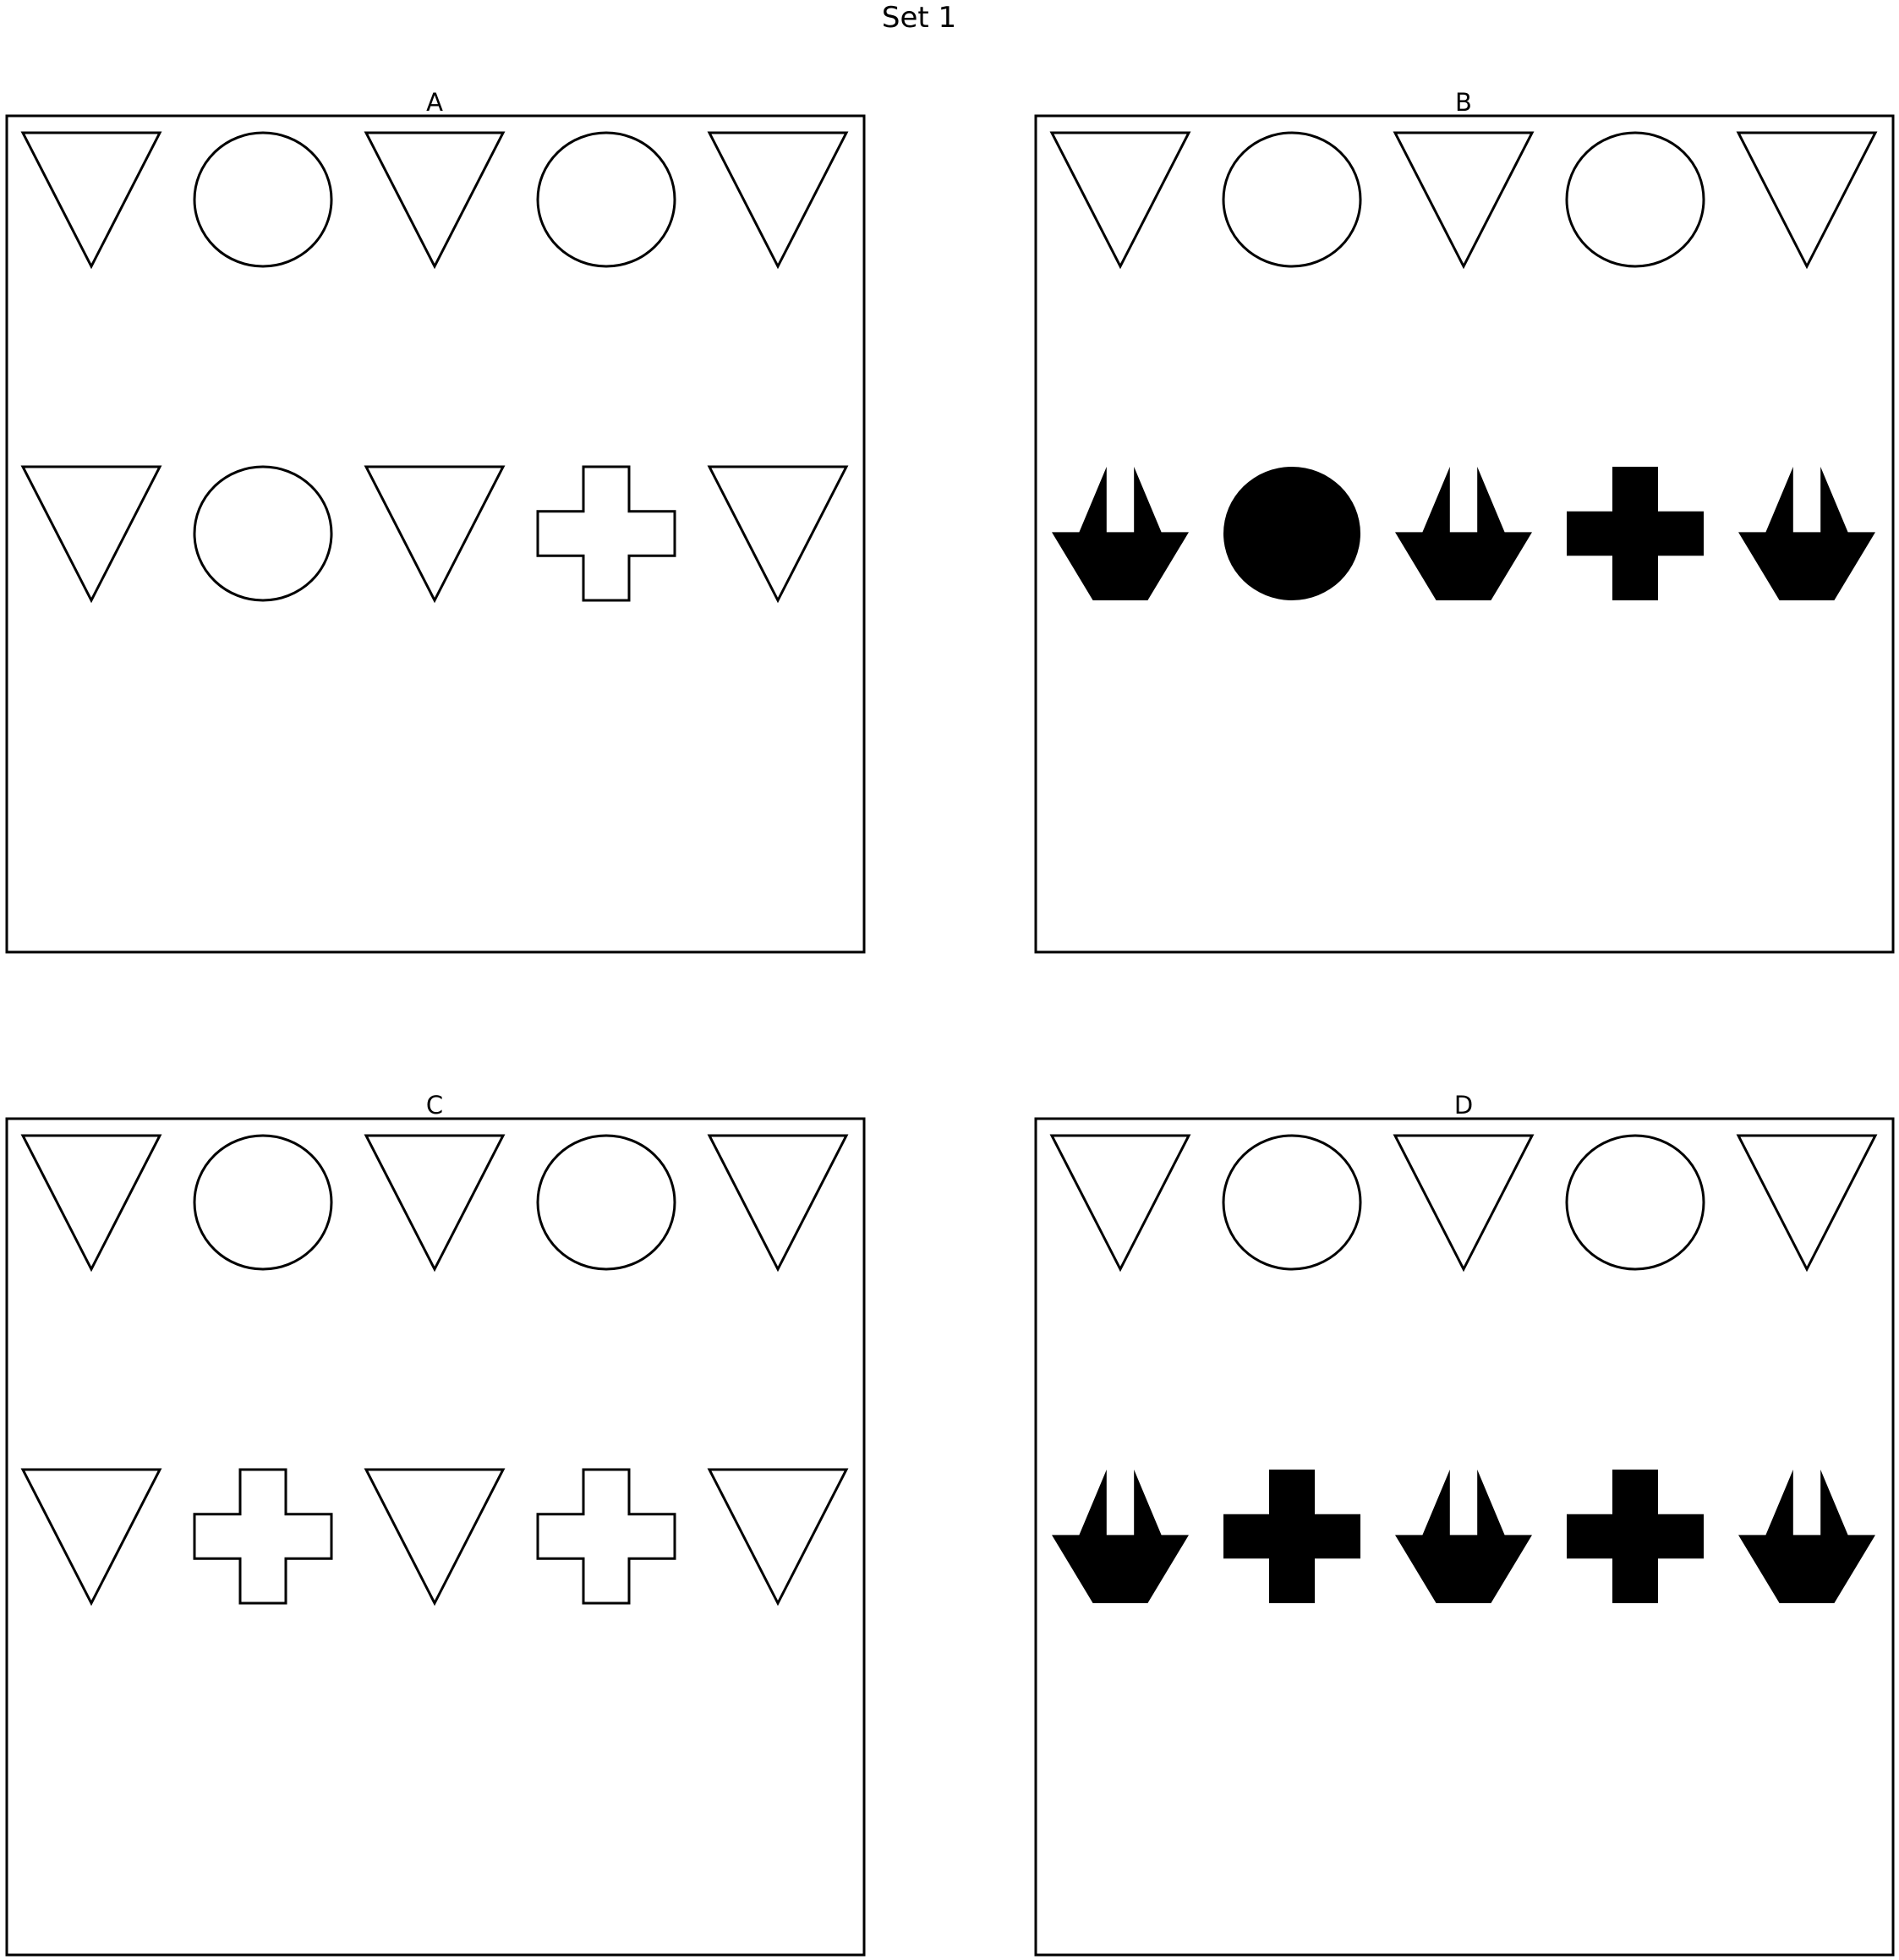 This screenshot has height=1960, width=1899. Describe the element at coordinates (1463, 1368) in the screenshot. I see `panel-d-shapes` at that location.